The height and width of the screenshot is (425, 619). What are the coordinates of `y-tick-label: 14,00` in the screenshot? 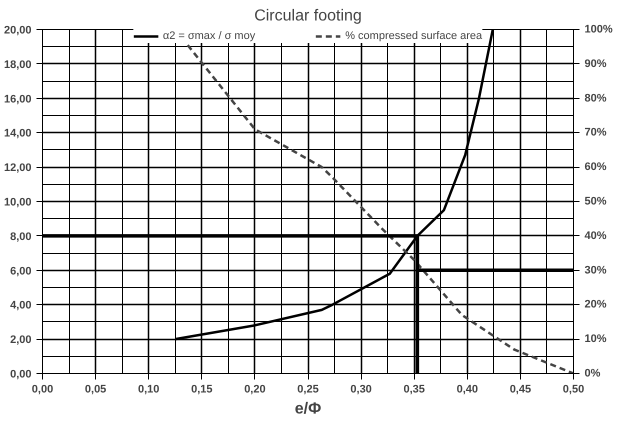 It's located at (18, 134).